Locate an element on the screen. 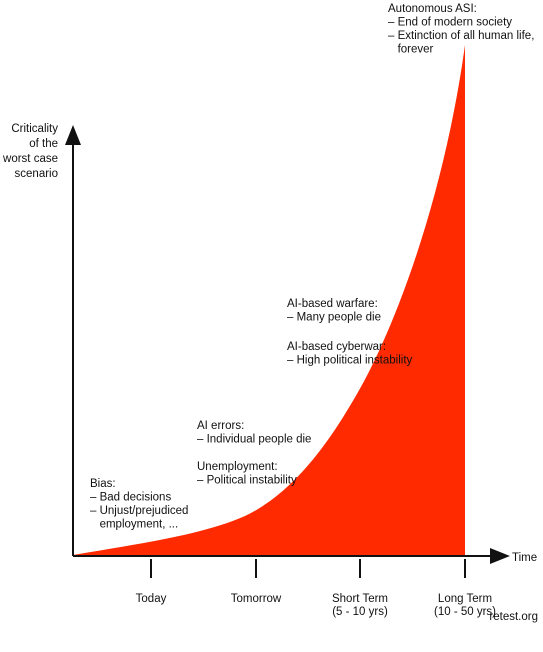 The image size is (543, 652). y-axis-title: Criticality of the worst case scenario is located at coordinates (30, 151).